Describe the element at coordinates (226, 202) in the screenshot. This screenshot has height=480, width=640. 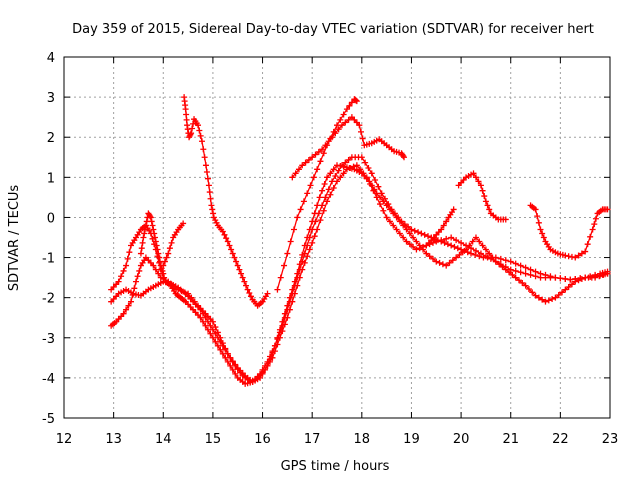
I see `series-line` at that location.